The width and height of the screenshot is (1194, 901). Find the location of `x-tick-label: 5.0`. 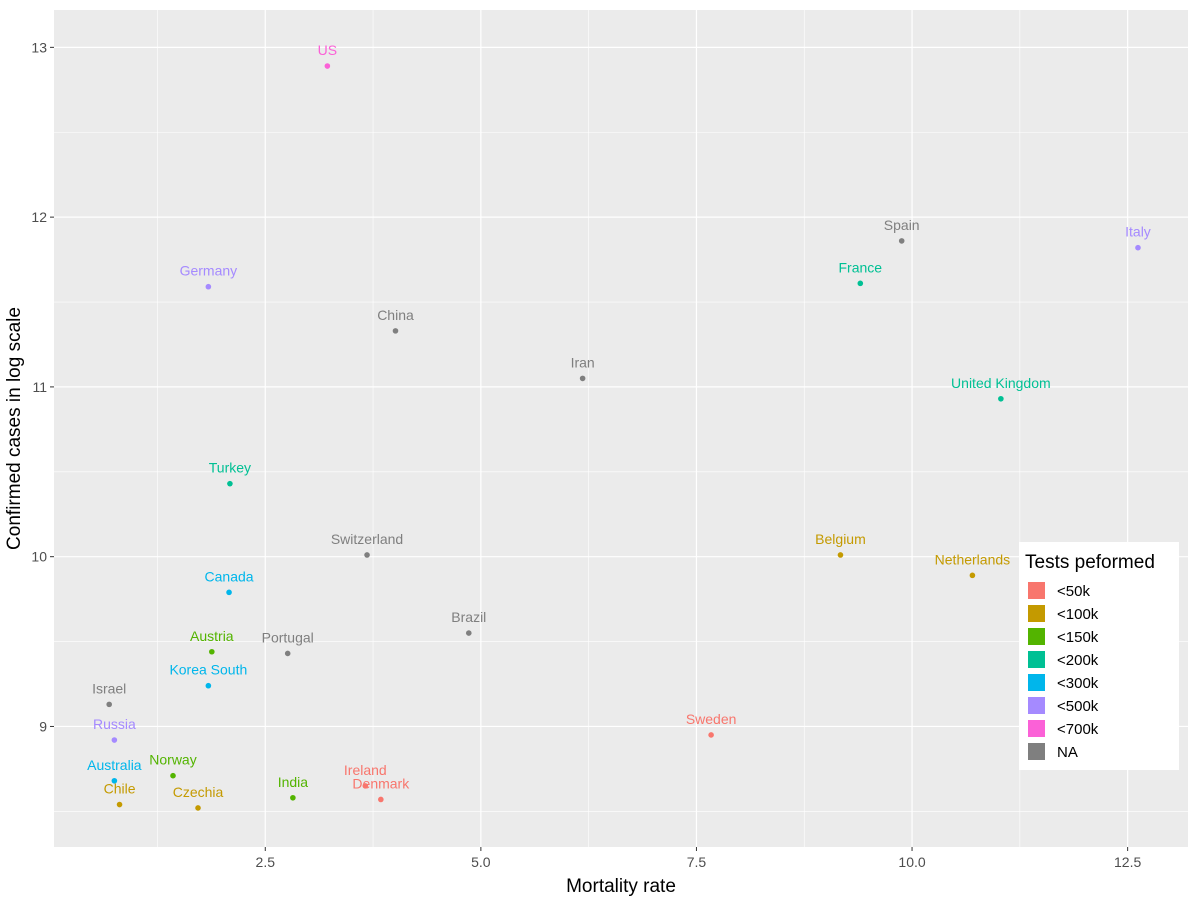

x-tick-label: 5.0 is located at coordinates (481, 862).